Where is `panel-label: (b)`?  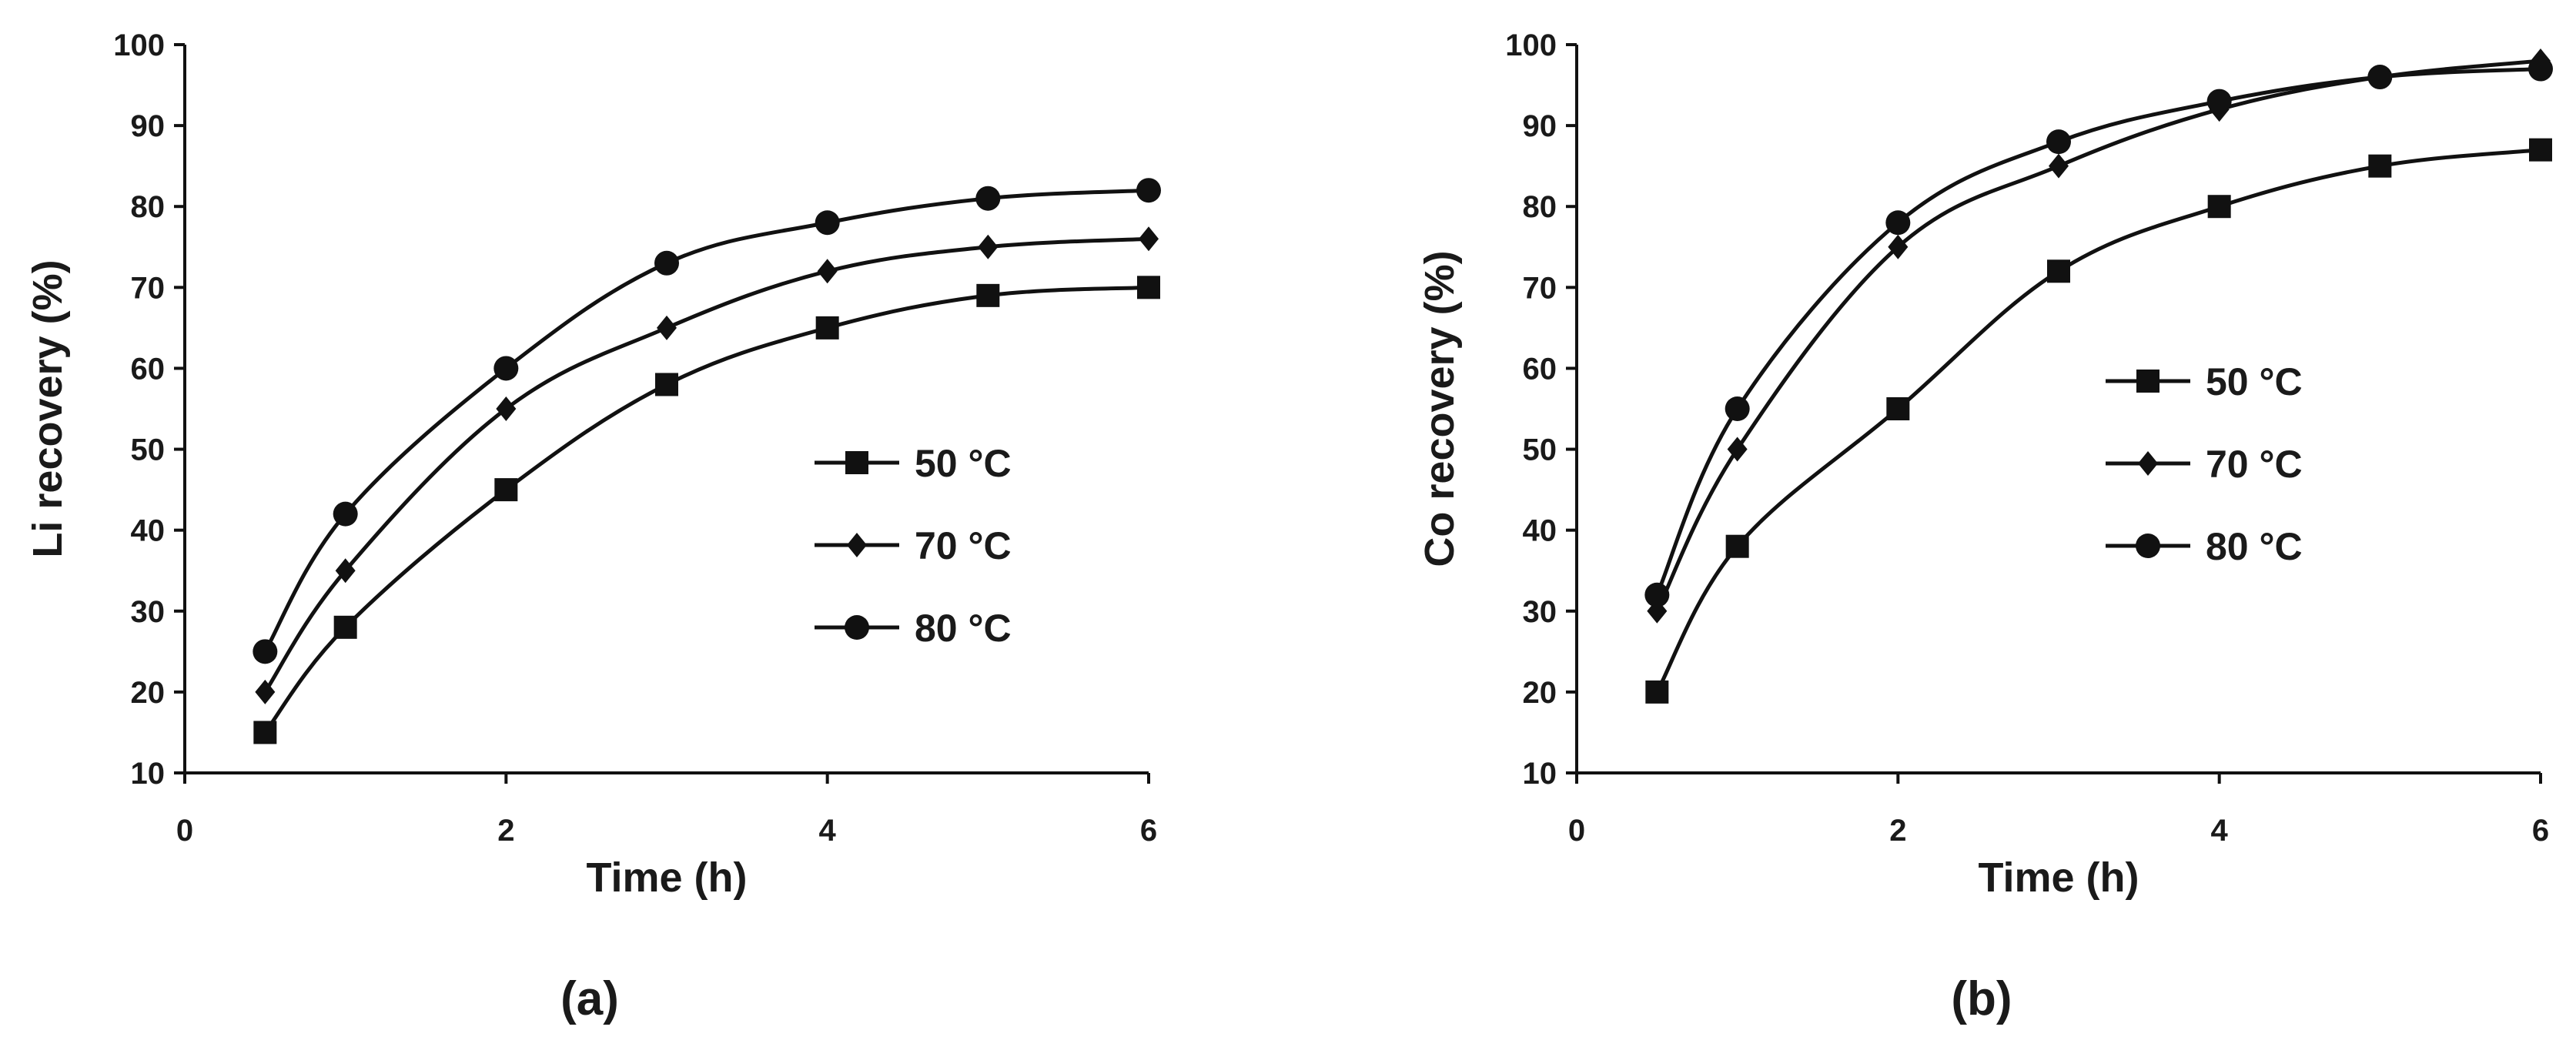 panel-label: (b) is located at coordinates (1981, 998).